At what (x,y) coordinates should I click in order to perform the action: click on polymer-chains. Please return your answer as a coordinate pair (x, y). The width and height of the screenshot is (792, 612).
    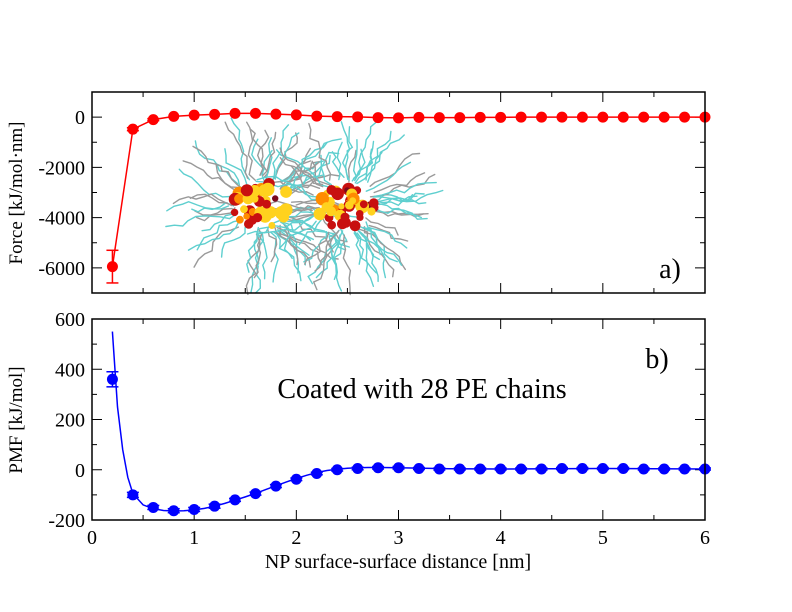
    Looking at the image, I should click on (304, 206).